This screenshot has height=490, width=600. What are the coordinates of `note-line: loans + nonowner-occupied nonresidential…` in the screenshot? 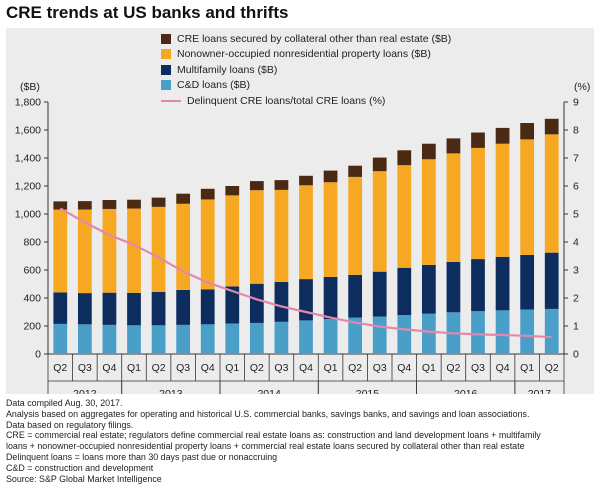 It's located at (265, 446).